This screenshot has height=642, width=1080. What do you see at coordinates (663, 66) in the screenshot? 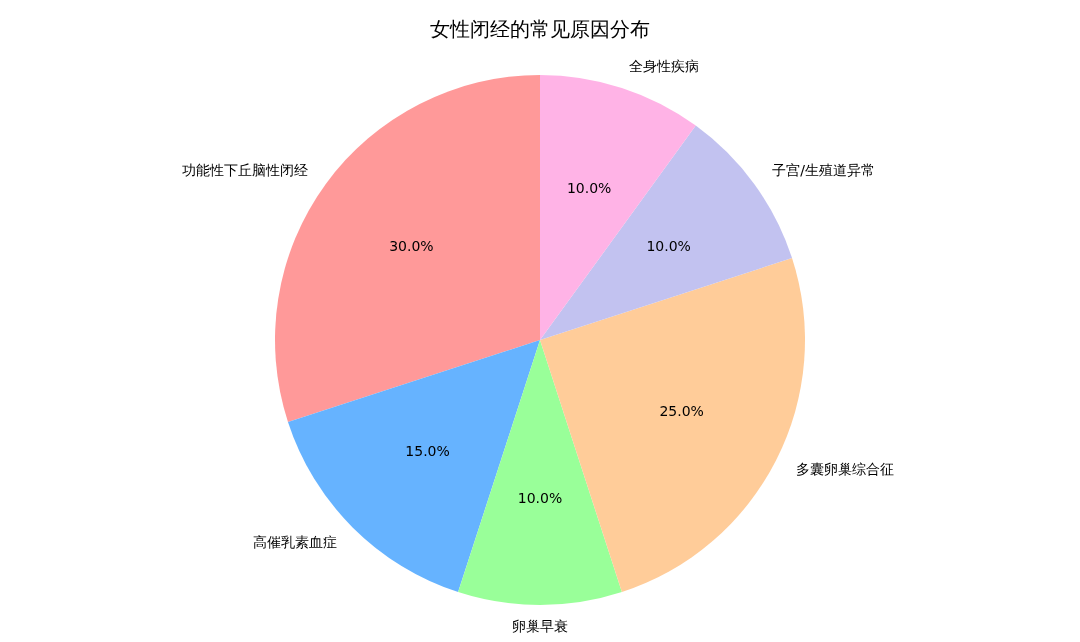
I see `slice-label: 全身性疾病` at bounding box center [663, 66].